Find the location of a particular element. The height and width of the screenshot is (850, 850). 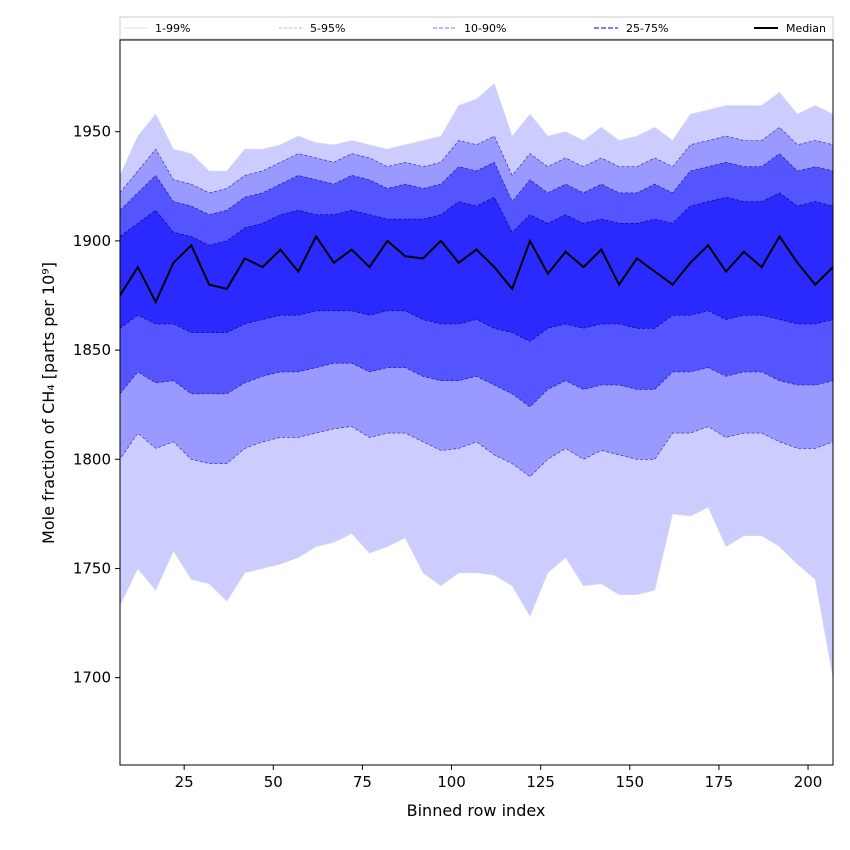

x-tick-label: 25 is located at coordinates (184, 782).